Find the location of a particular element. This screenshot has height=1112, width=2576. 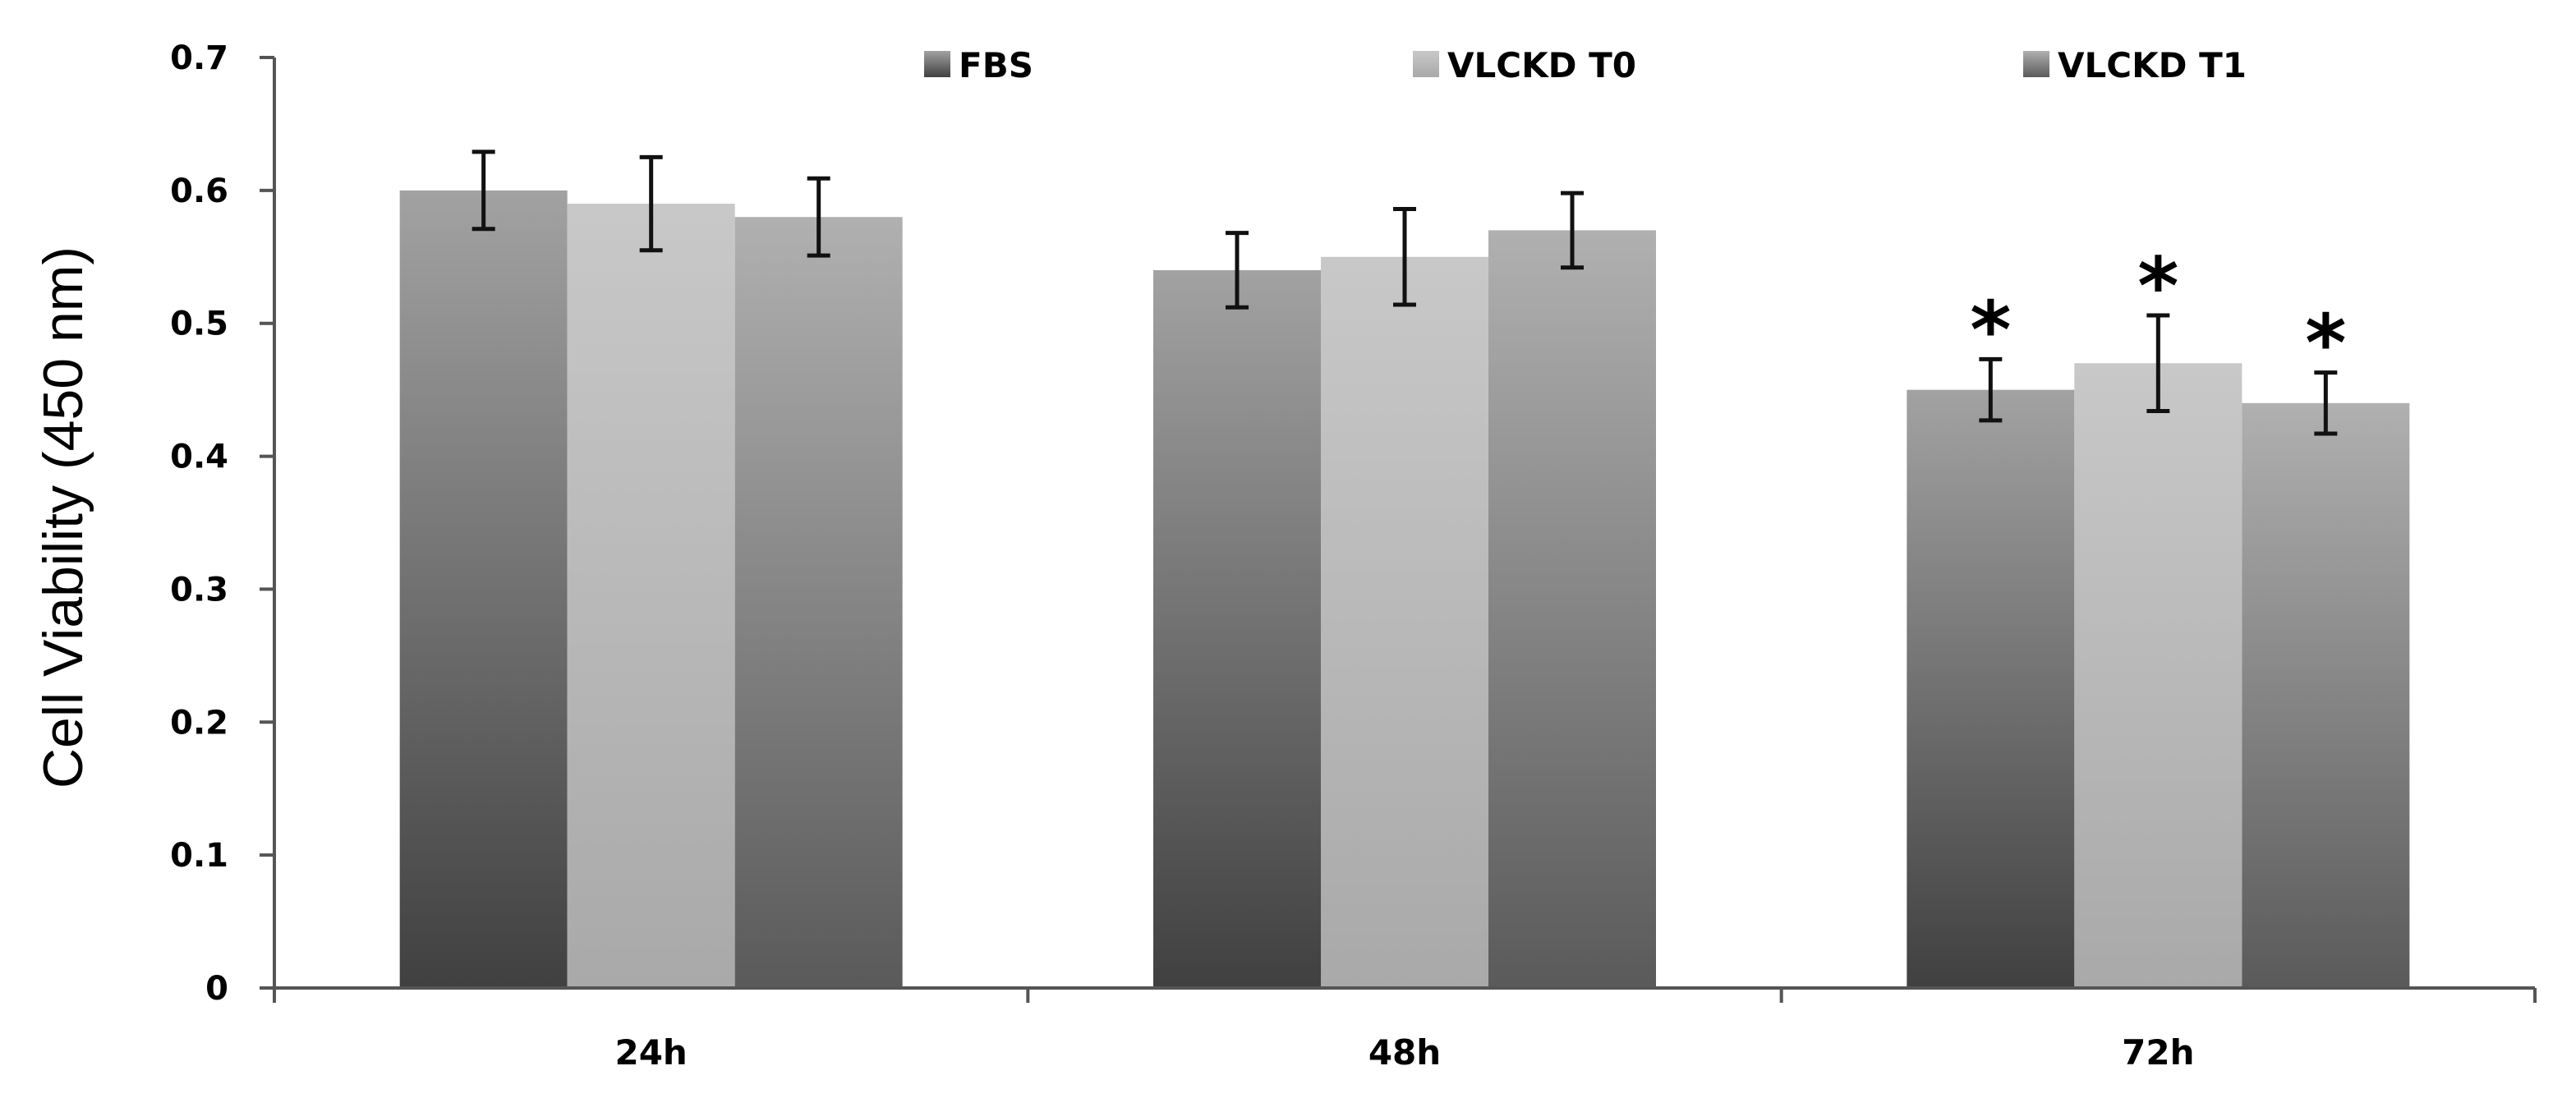

error-bar-vlckd-t1-72h is located at coordinates (2326, 403).